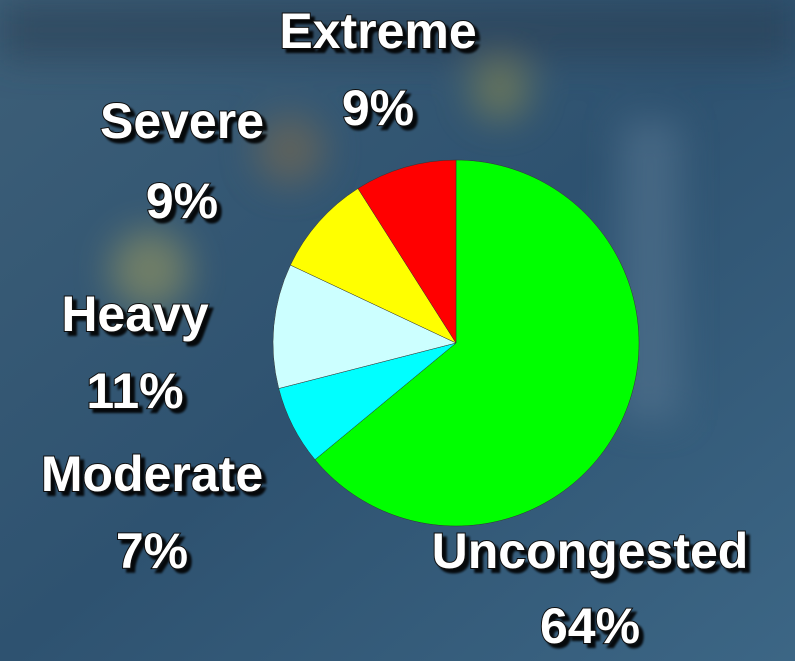 The width and height of the screenshot is (795, 661). Describe the element at coordinates (134, 391) in the screenshot. I see `value-label: 11%` at that location.